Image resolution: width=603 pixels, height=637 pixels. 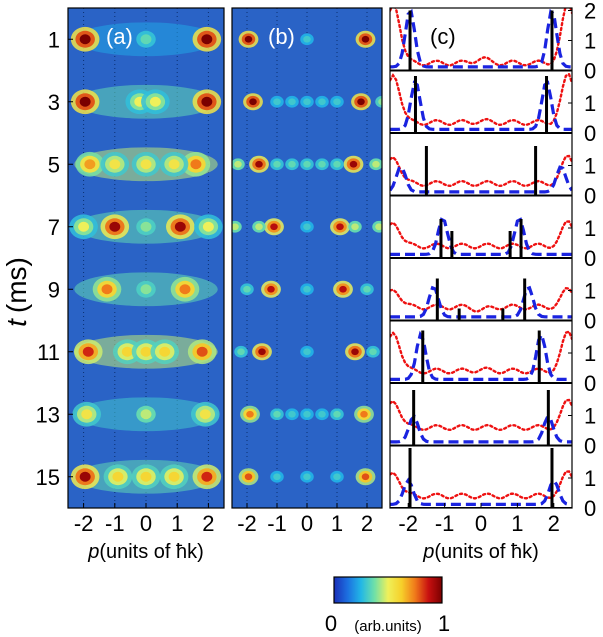 I want to click on y-axis-title: t (ms), so click(x=16, y=292).